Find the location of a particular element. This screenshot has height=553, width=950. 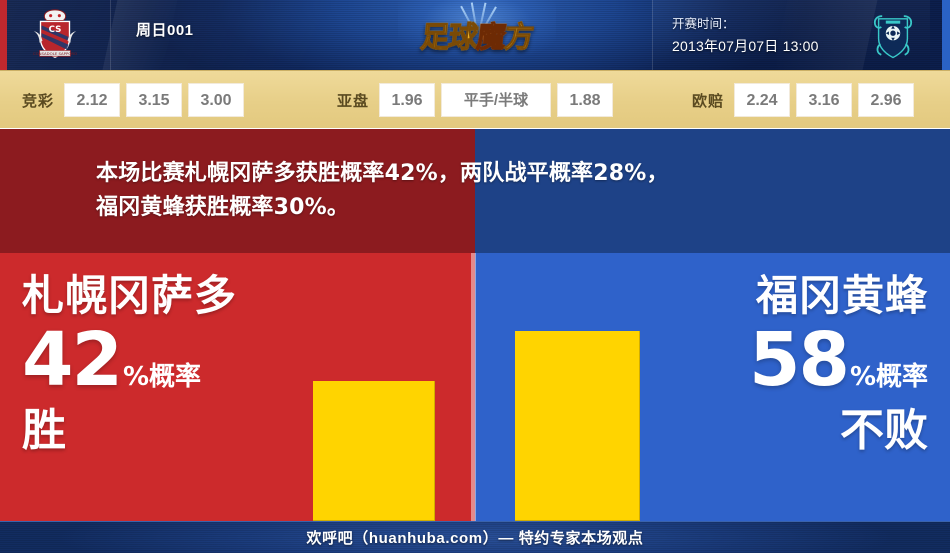

kickoff-label: 开赛时间： is located at coordinates (703, 24).